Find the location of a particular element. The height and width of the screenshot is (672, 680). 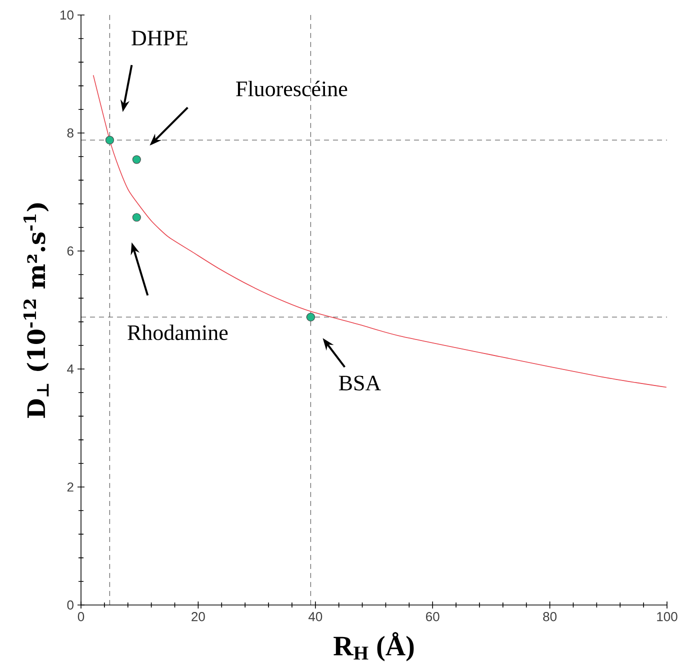

y-tick-label: 10 is located at coordinates (67, 15).